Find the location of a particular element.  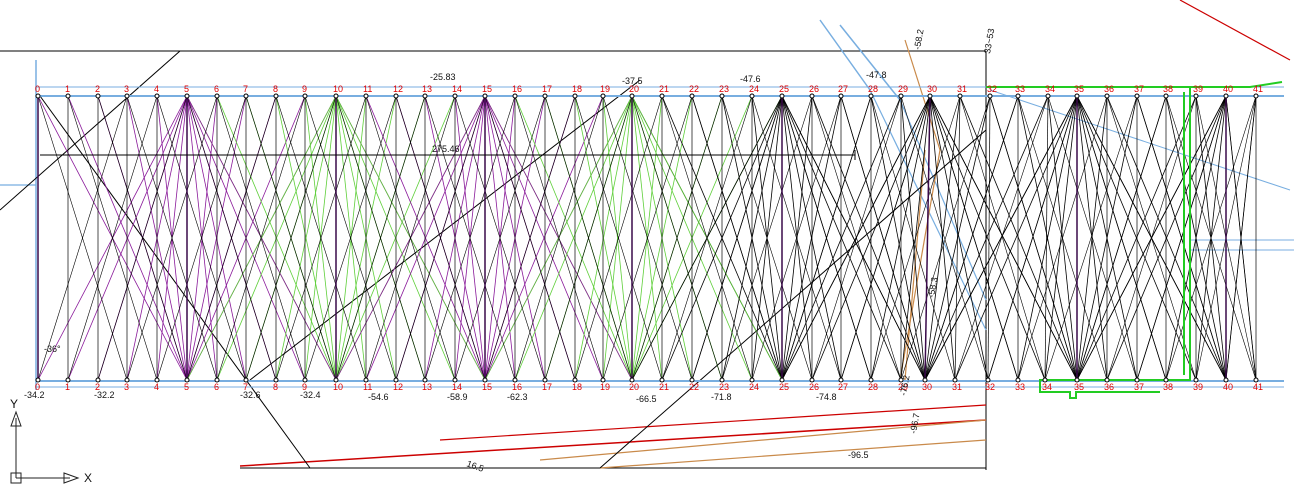

bottom-station-label: 33 is located at coordinates (1020, 387).